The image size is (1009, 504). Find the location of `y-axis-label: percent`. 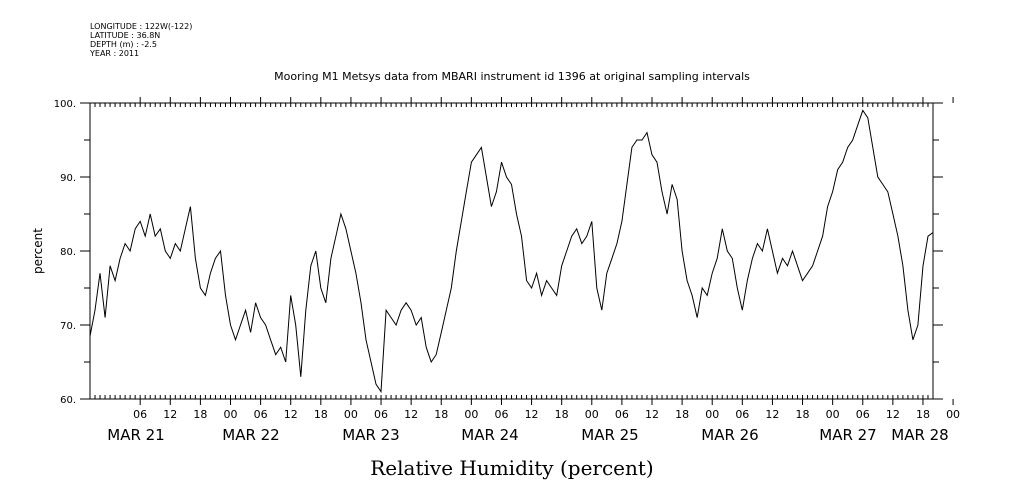

y-axis-label: percent is located at coordinates (38, 251).